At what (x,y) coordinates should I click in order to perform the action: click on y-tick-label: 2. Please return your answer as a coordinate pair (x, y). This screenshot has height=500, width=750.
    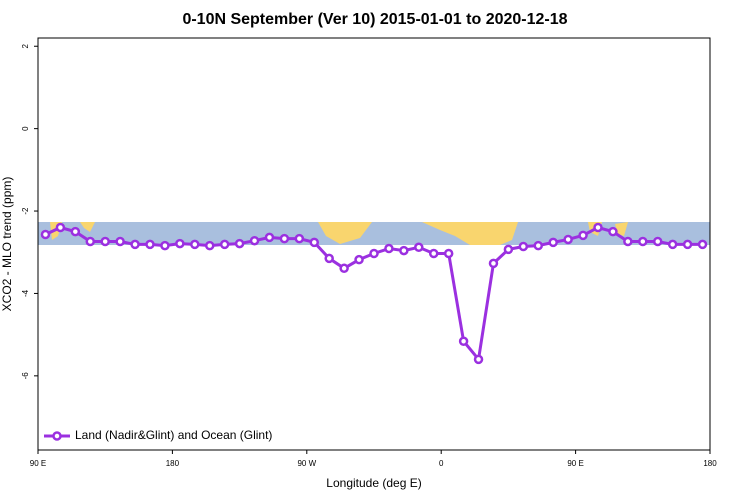
    Looking at the image, I should click on (25, 45).